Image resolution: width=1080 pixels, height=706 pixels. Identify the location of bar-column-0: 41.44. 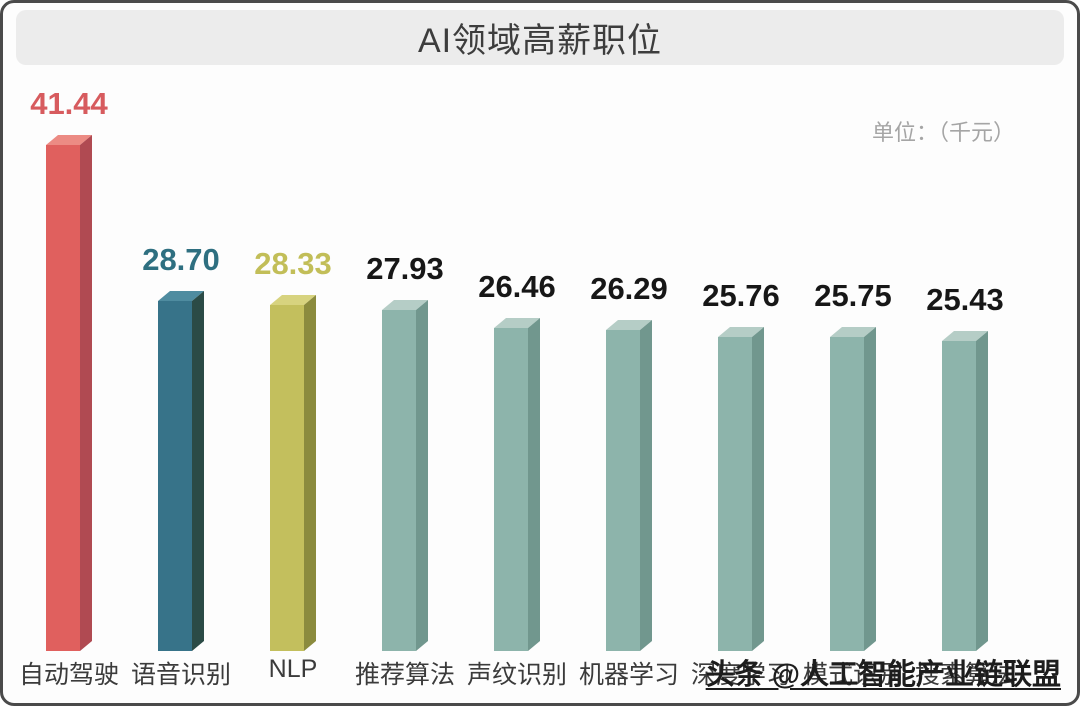
(69, 368).